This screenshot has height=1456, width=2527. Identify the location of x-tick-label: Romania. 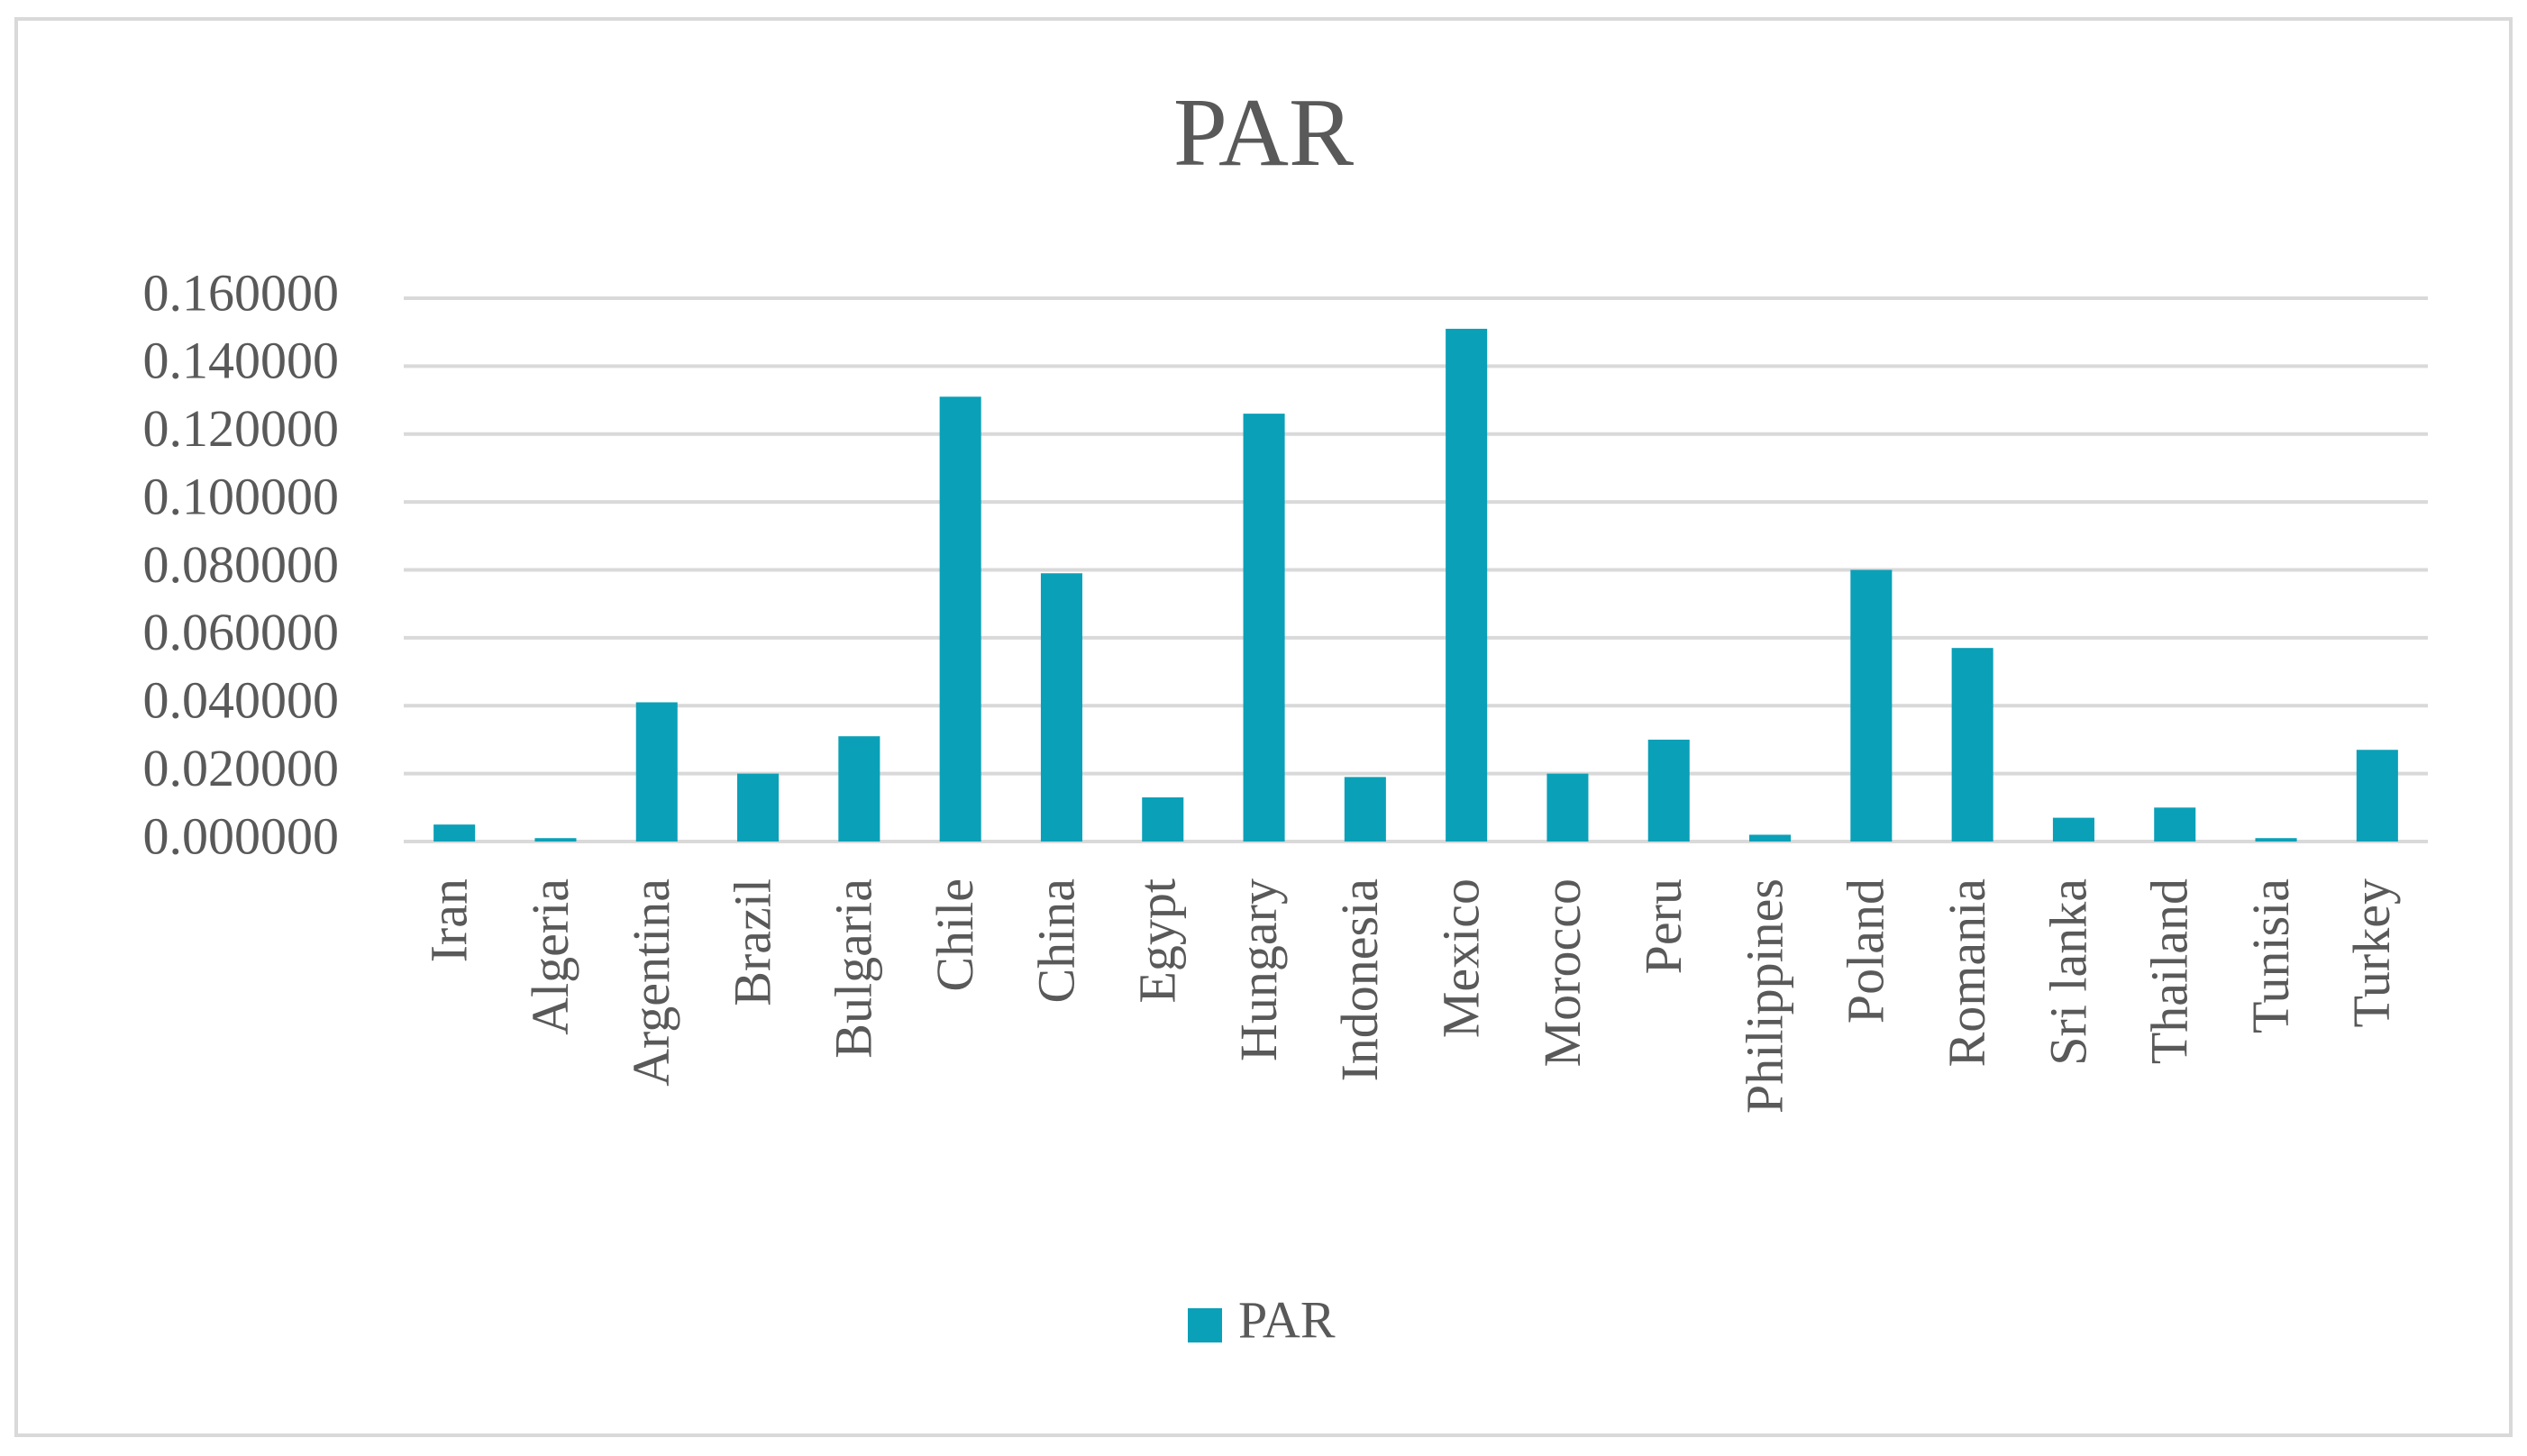
(1967, 973).